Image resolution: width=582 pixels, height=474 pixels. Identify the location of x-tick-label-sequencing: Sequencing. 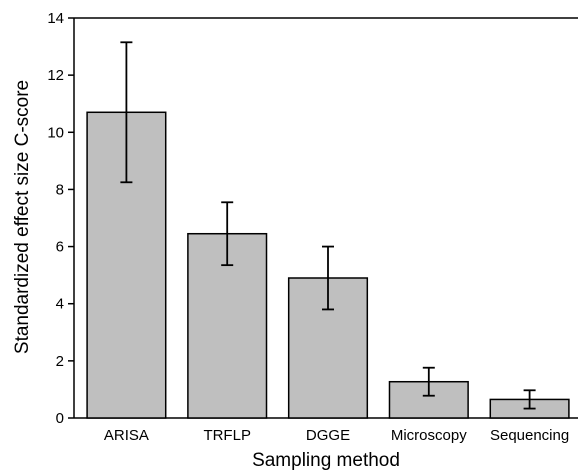
(529, 435).